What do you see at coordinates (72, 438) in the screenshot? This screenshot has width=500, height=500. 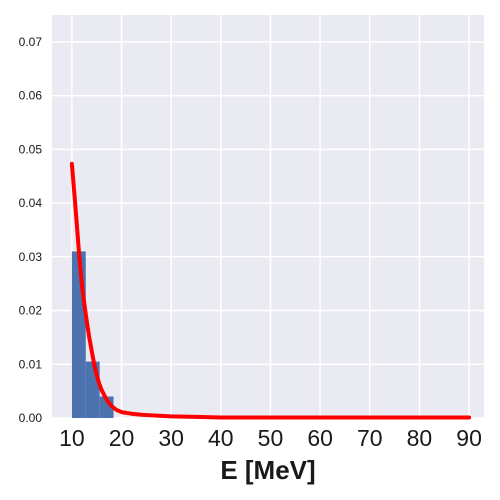 I see `x-tick-label: 10` at bounding box center [72, 438].